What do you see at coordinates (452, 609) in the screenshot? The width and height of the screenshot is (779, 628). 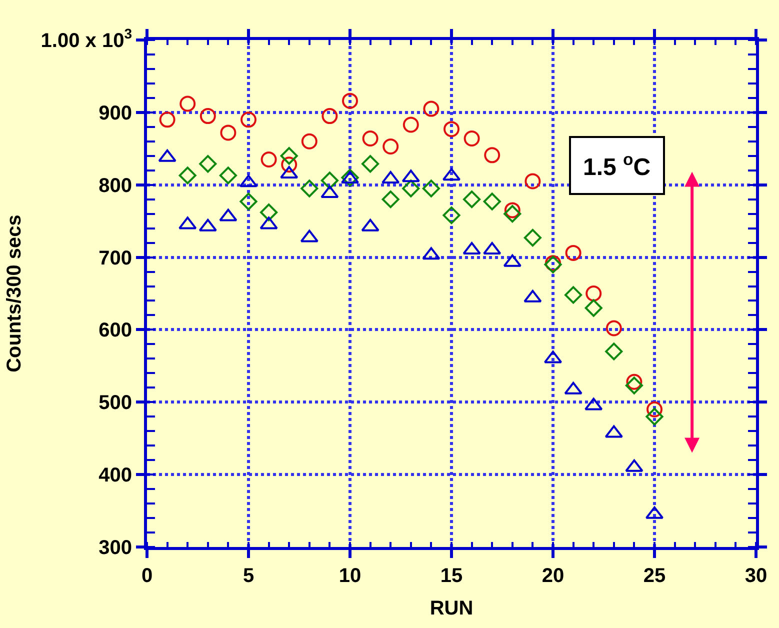 I see `x-axis-title: RUN` at bounding box center [452, 609].